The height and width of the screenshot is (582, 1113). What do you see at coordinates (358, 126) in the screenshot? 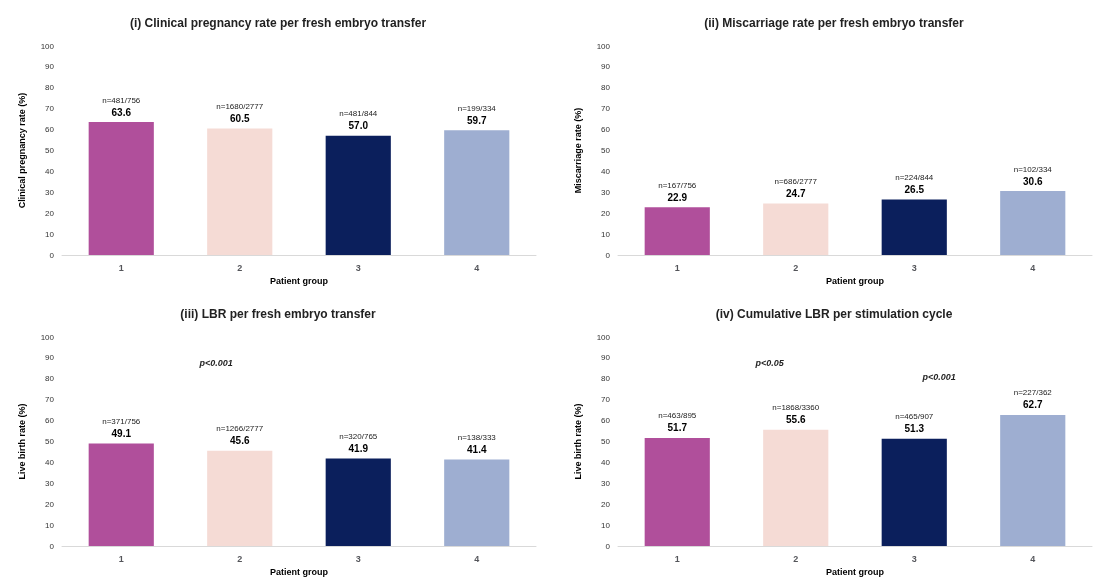
I see `data-label: 57.0` at bounding box center [358, 126].